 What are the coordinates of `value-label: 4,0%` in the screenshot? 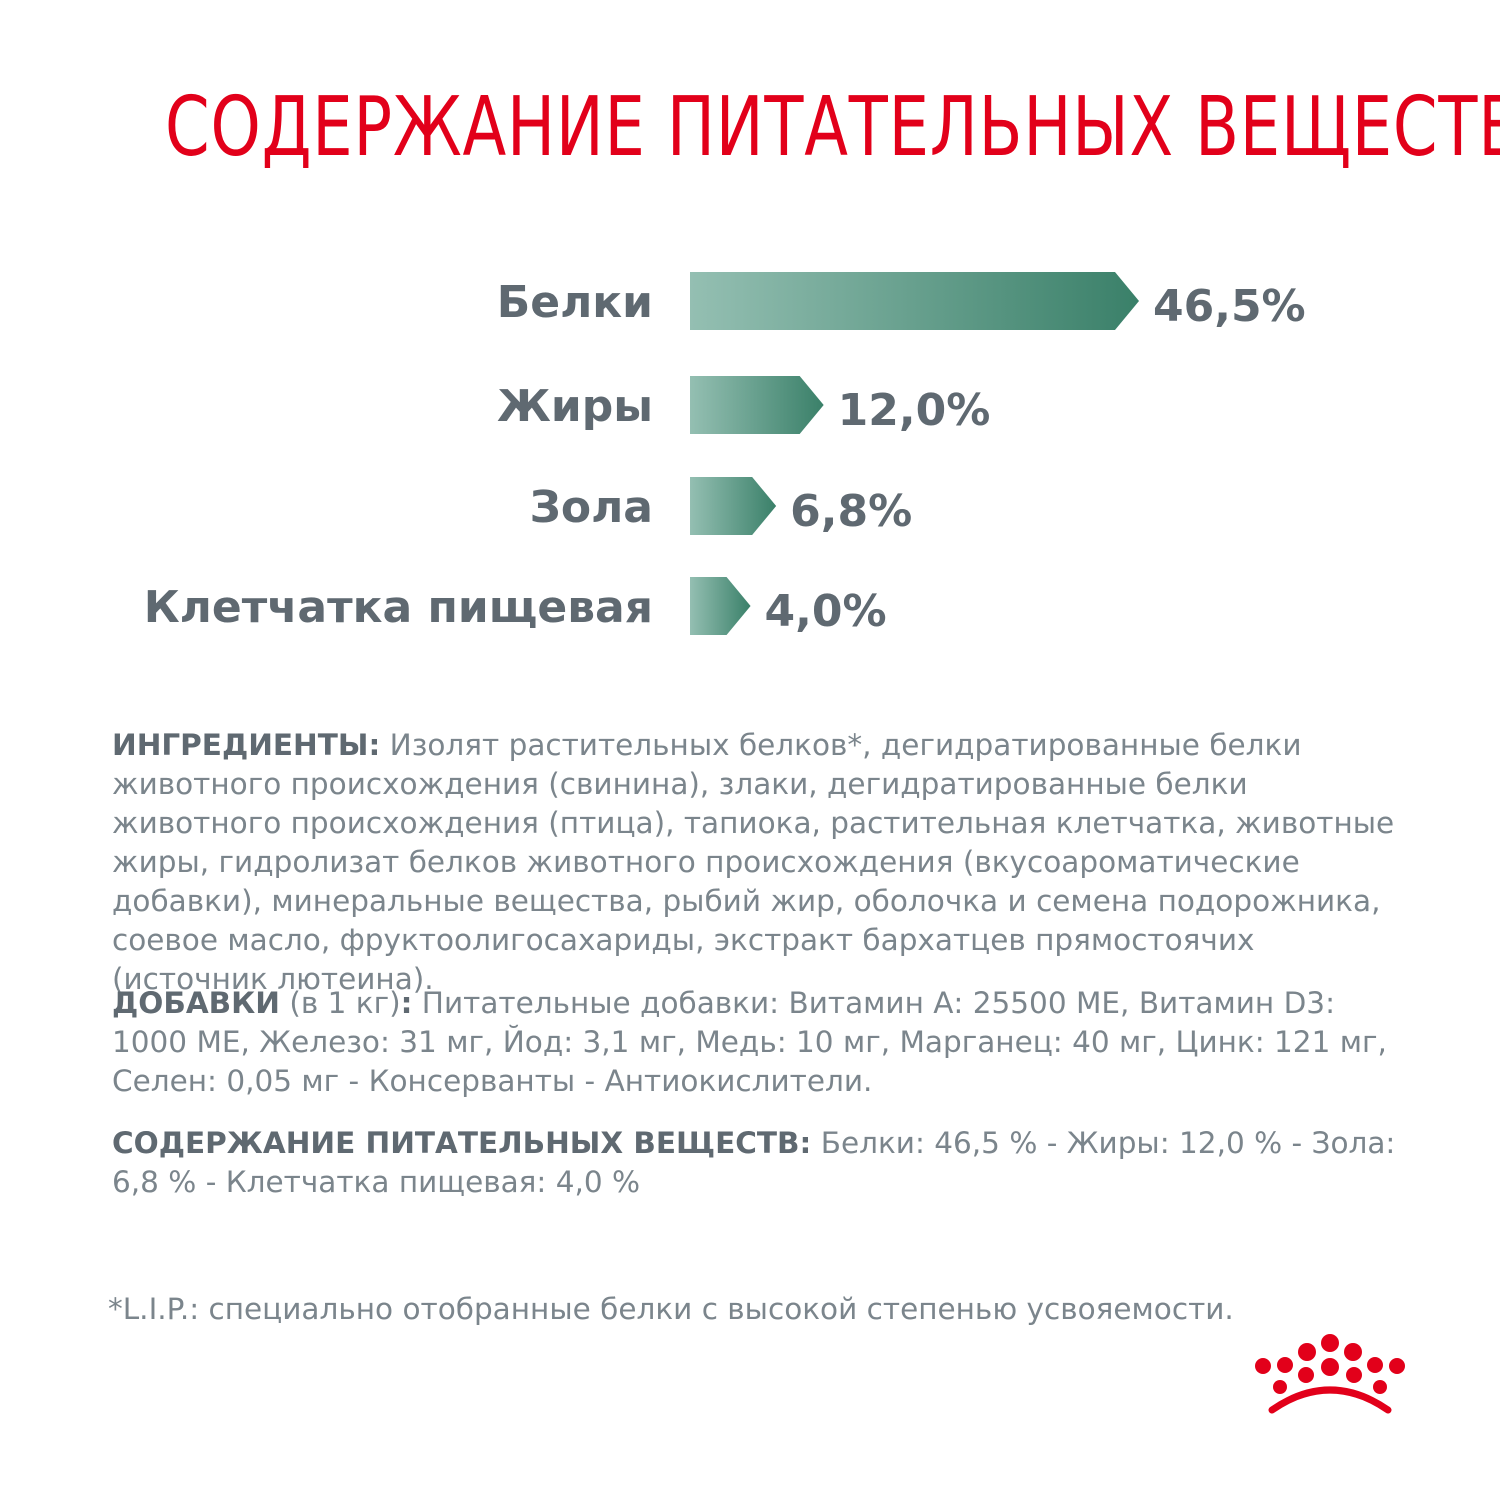 It's located at (826, 611).